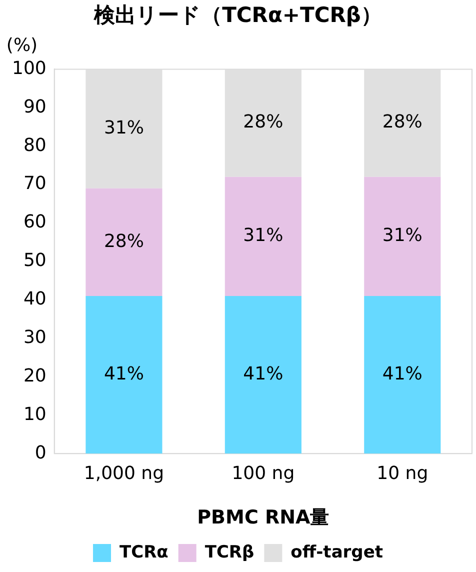 This screenshot has height=572, width=476. I want to click on y-tick-label: 0, so click(40, 453).